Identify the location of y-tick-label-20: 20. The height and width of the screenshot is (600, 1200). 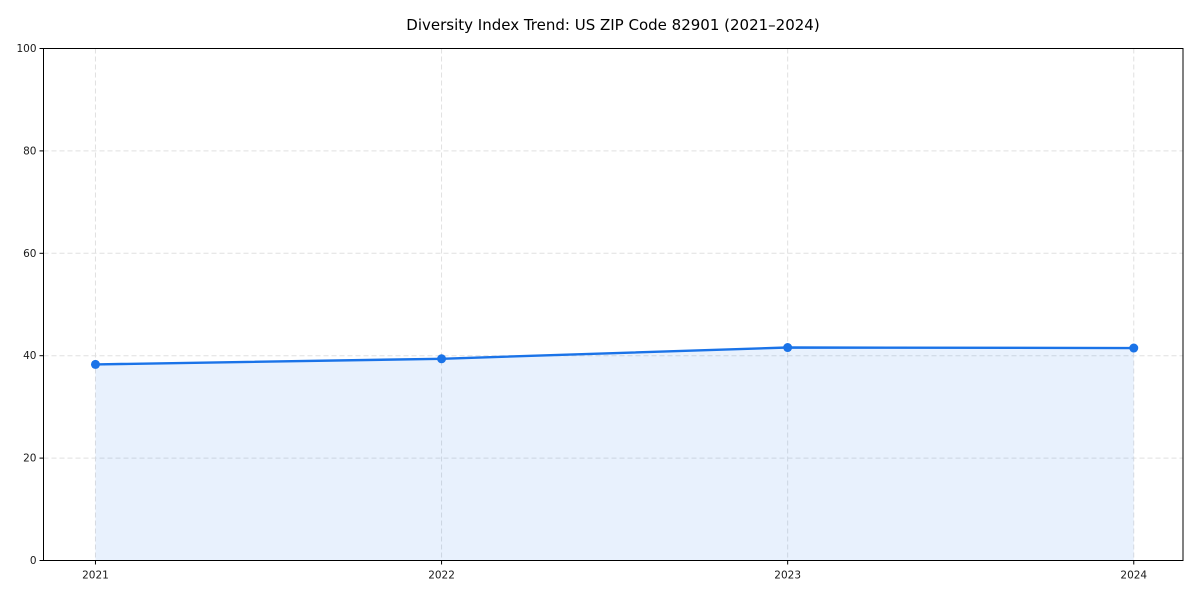
(29, 459).